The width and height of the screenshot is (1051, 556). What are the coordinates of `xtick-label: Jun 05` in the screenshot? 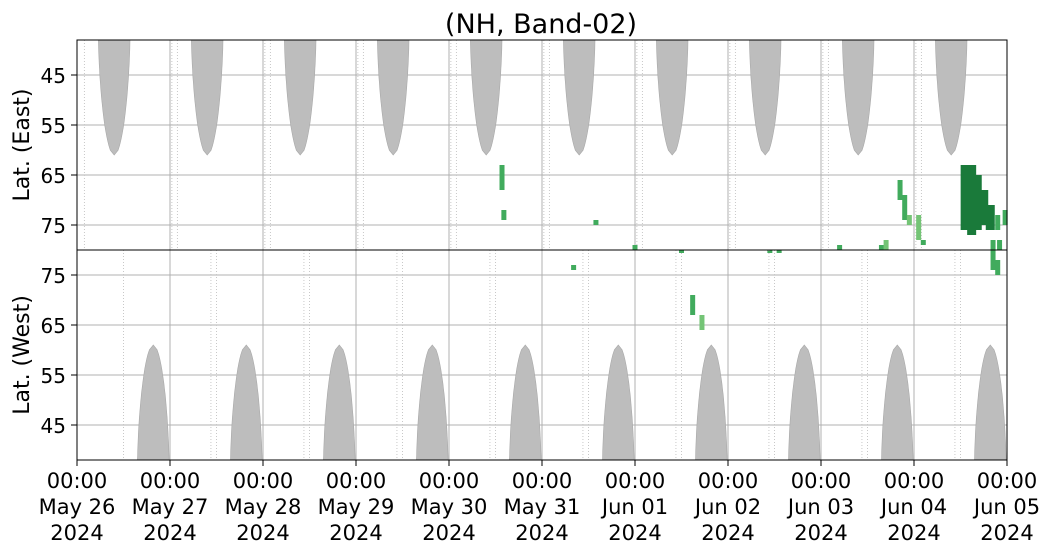 It's located at (1006, 507).